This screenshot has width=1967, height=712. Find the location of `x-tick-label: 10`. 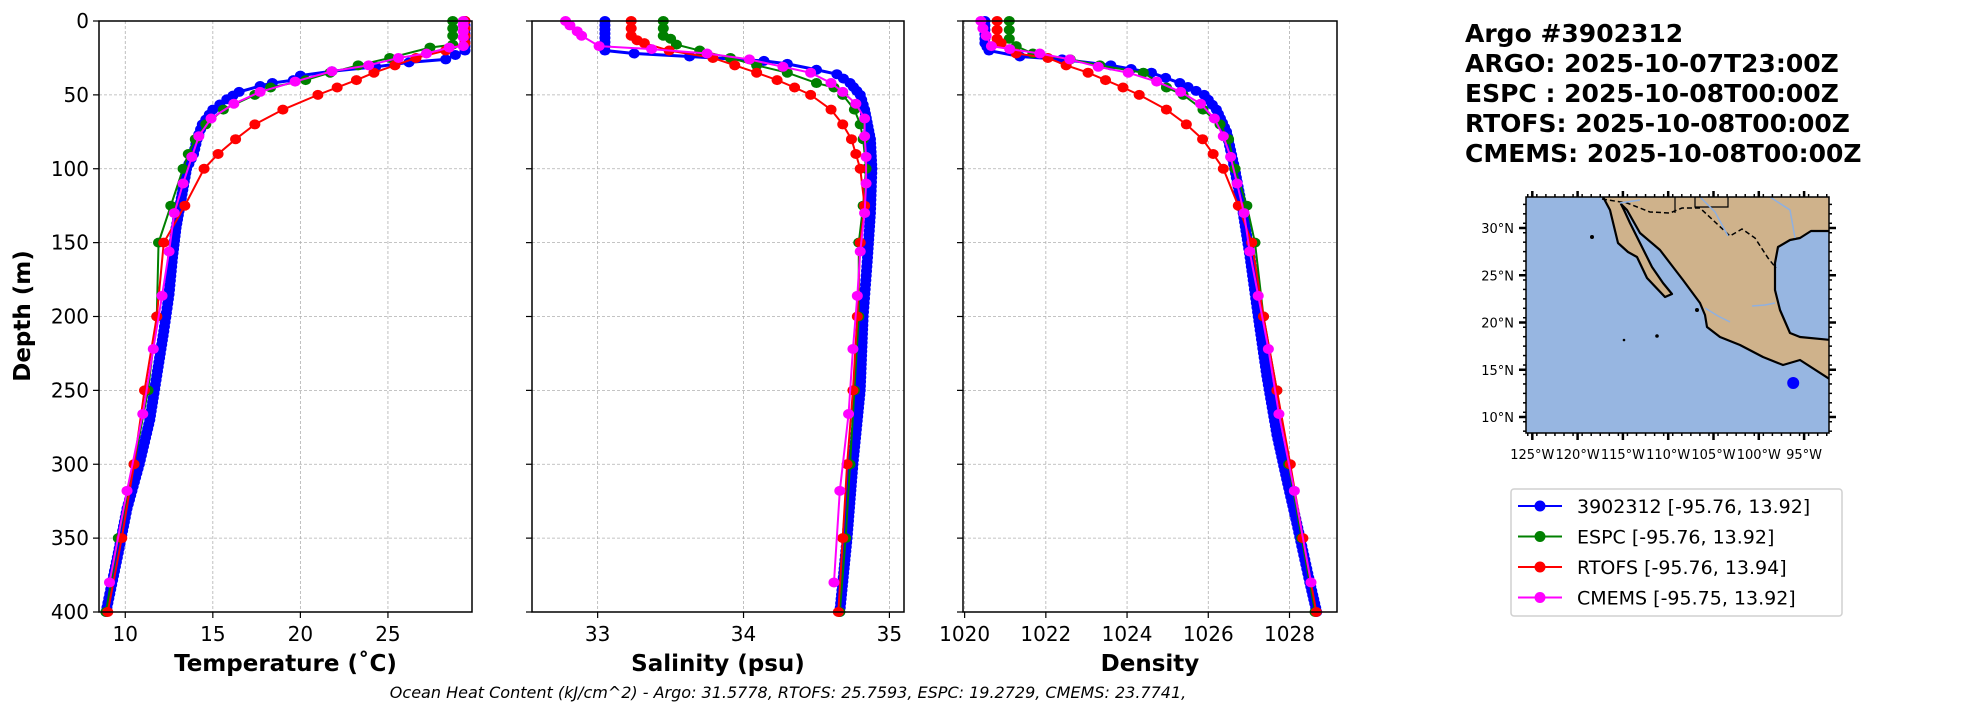

x-tick-label: 10 is located at coordinates (125, 634).